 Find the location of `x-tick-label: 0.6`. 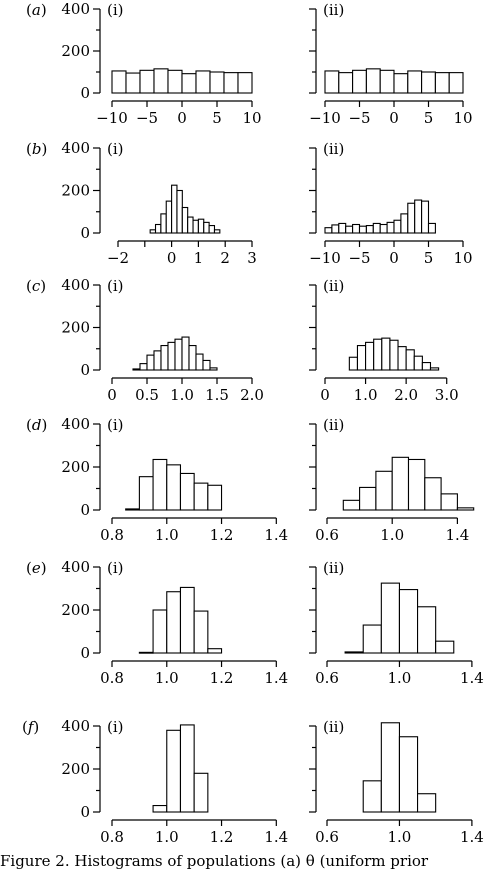

x-tick-label: 0.6 is located at coordinates (327, 837).